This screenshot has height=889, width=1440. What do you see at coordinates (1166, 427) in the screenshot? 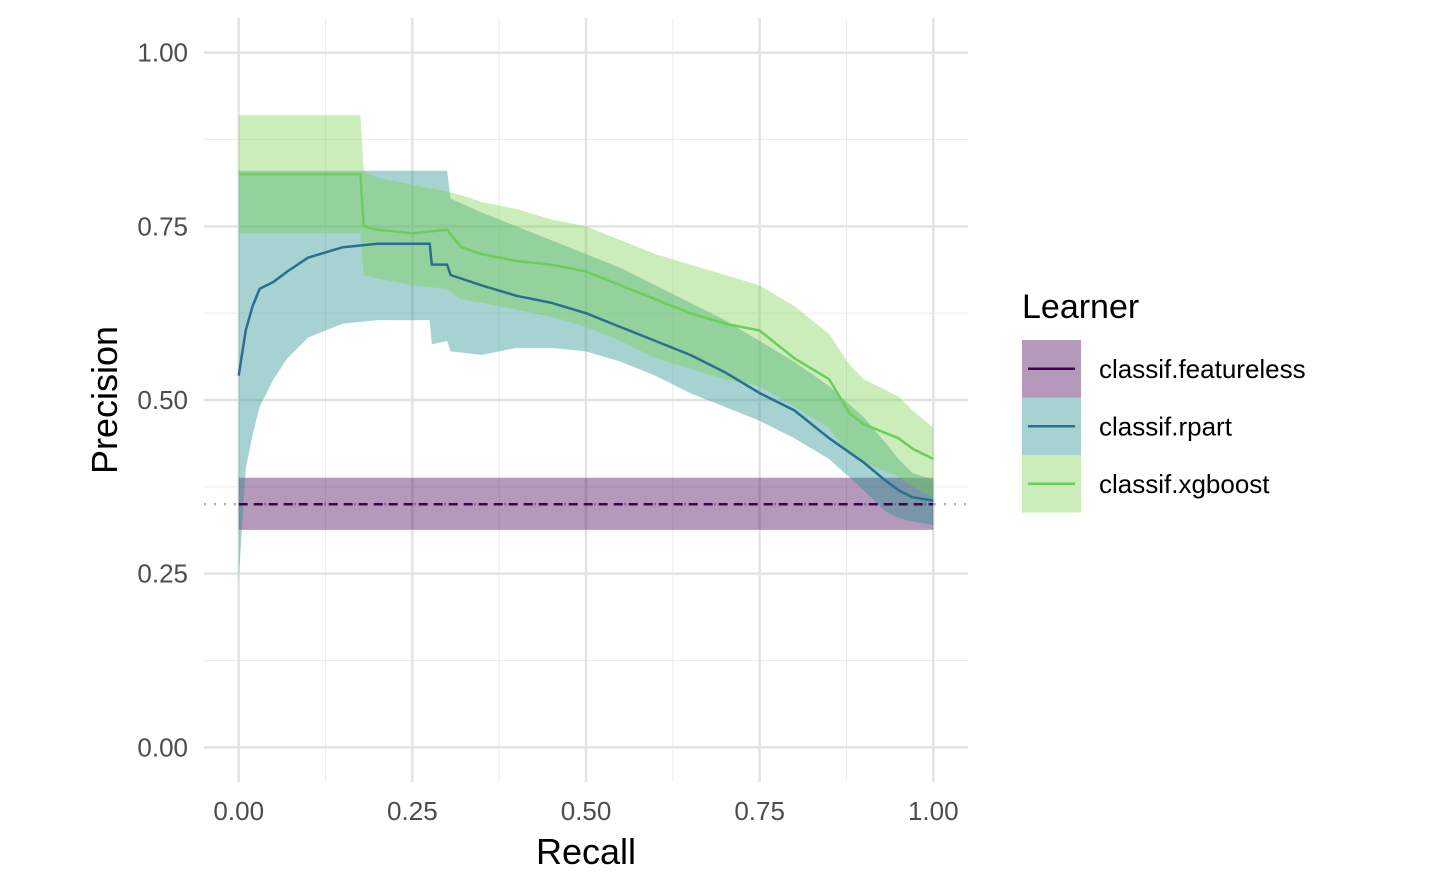
I see `legend-label-classif-rpart: classif.rpart` at bounding box center [1166, 427].